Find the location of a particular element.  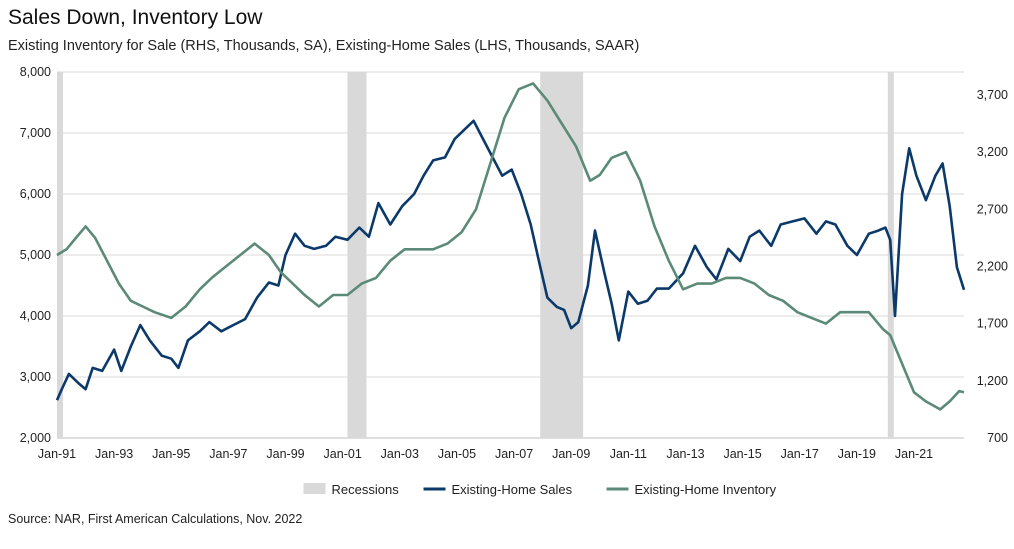

x-tick-label: Jan-17 is located at coordinates (800, 454).